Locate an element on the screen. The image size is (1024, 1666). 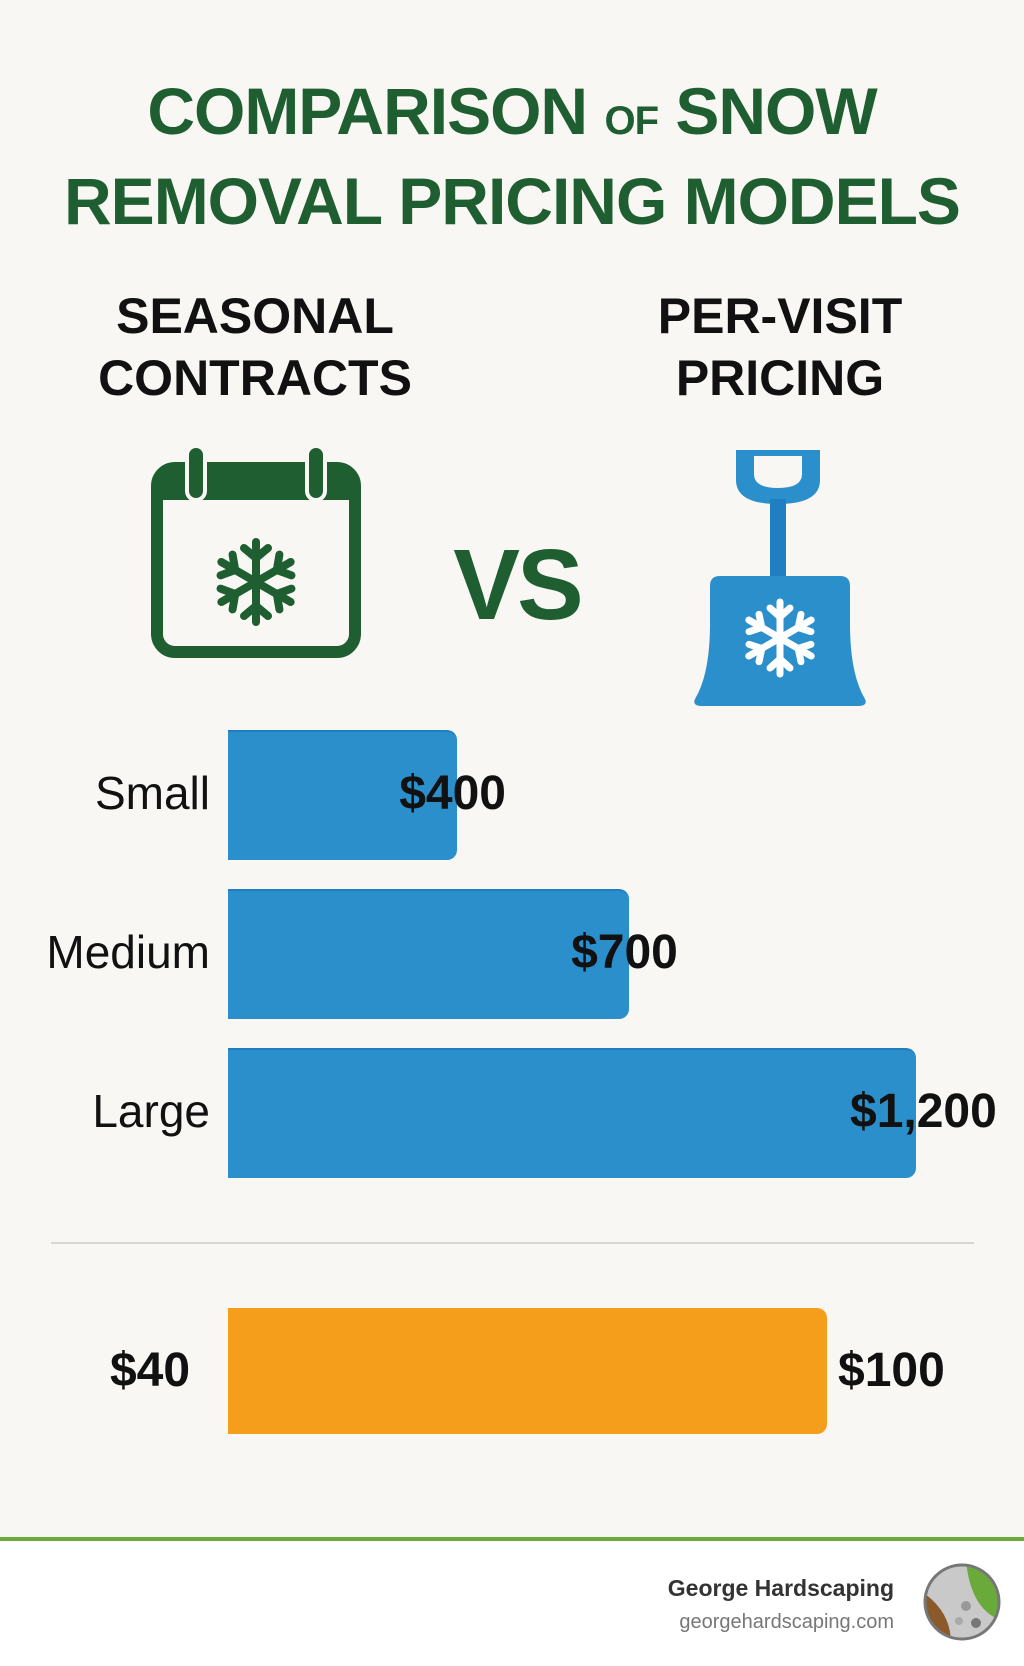
chart-title-line1: COMPARISON OF SNOW is located at coordinates (512, 111).